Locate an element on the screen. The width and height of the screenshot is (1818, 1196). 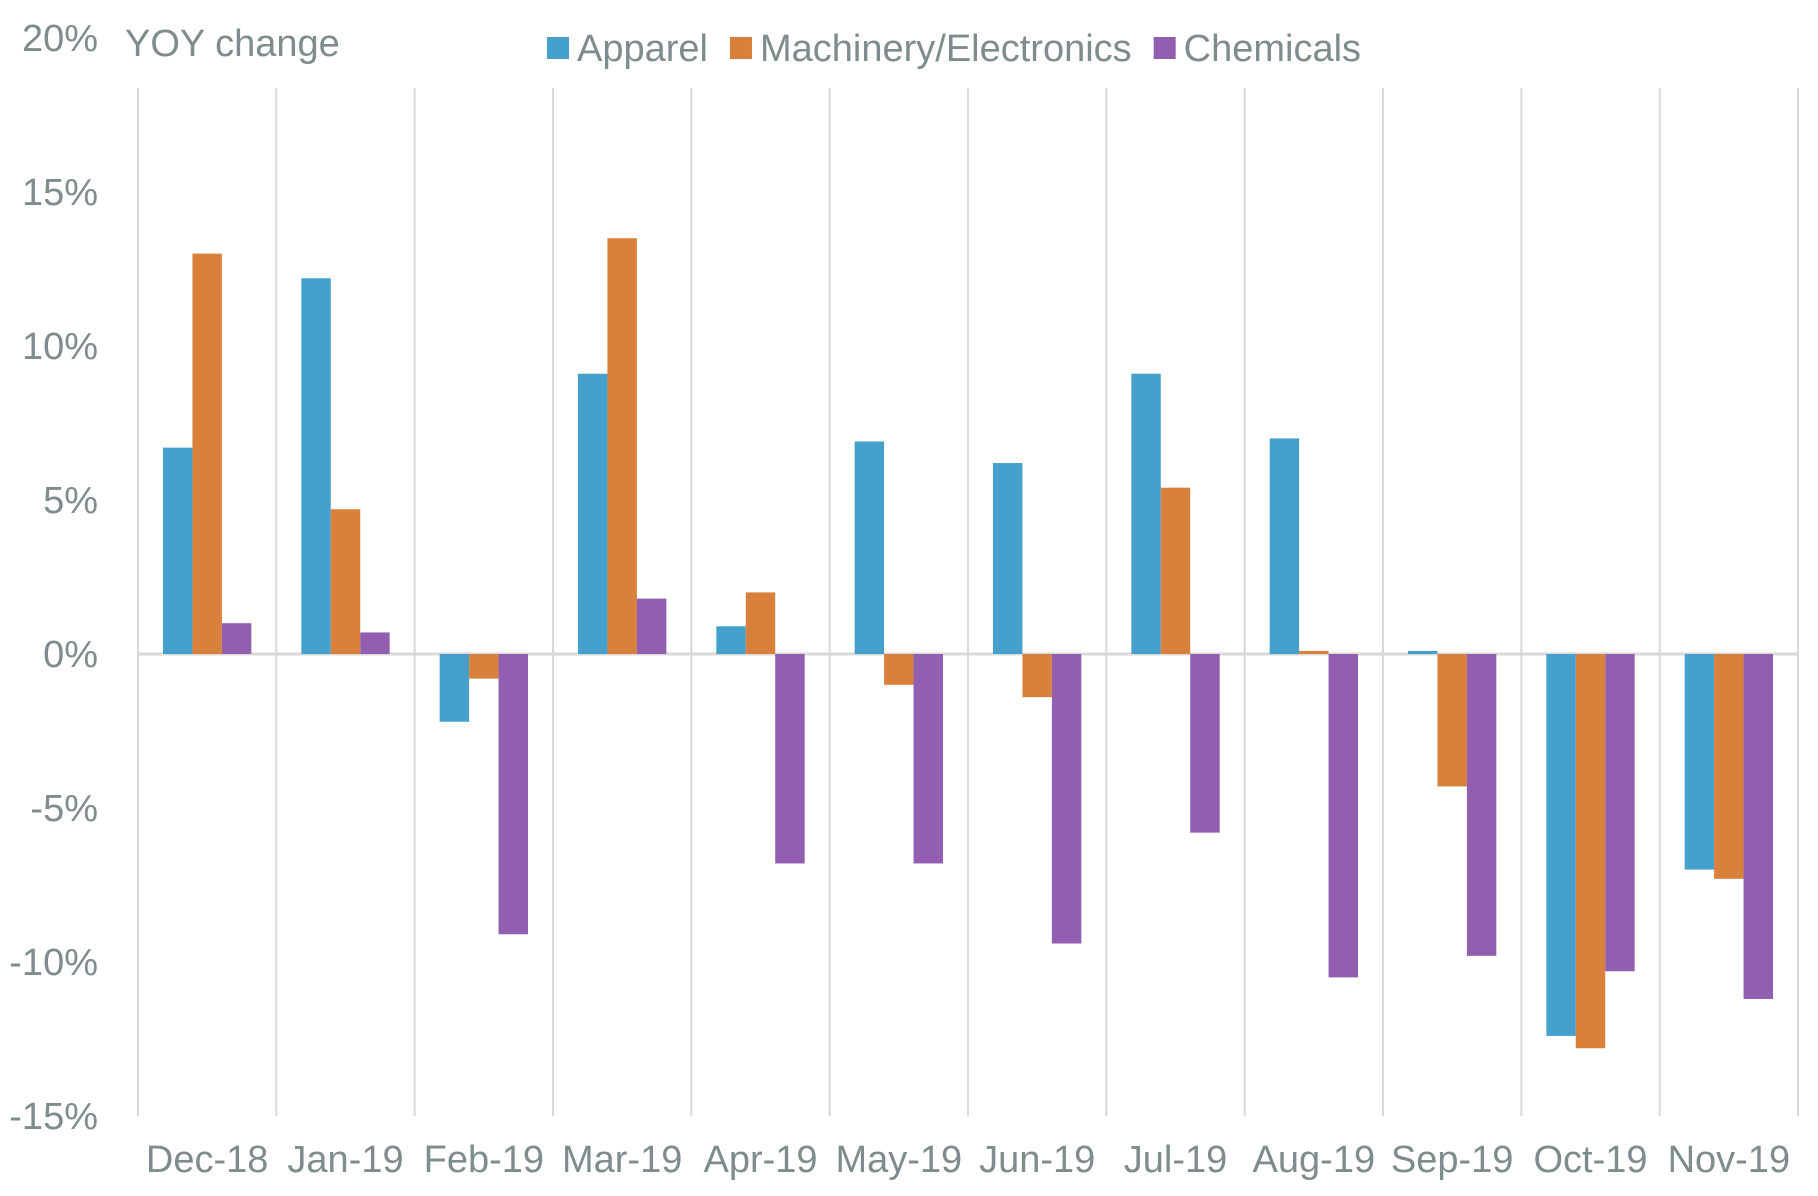
x-tick-label: Apr-19 is located at coordinates (760, 1160).